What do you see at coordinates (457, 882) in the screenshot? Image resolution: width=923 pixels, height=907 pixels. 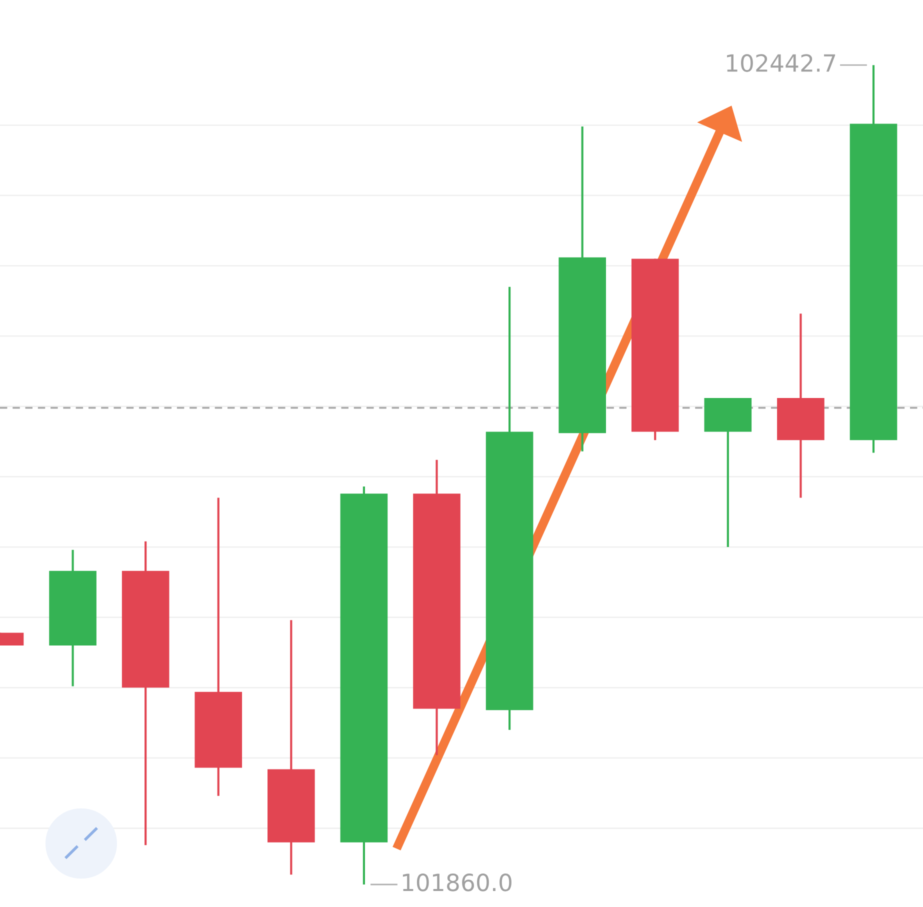 I see `annotation: 101860.0` at bounding box center [457, 882].